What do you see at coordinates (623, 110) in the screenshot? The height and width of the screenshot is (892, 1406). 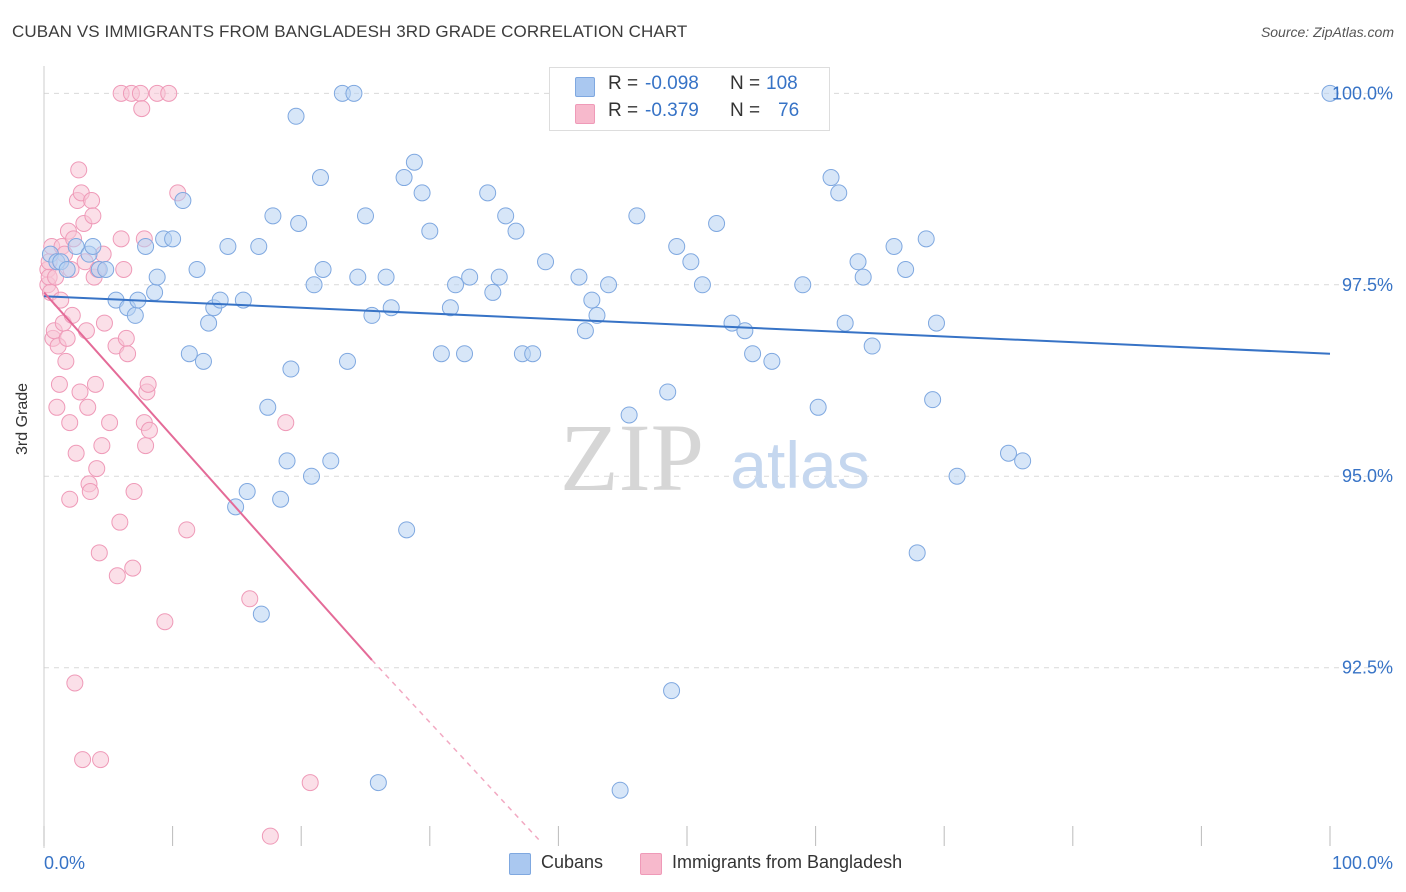 I see `r-label: R =` at bounding box center [623, 110].